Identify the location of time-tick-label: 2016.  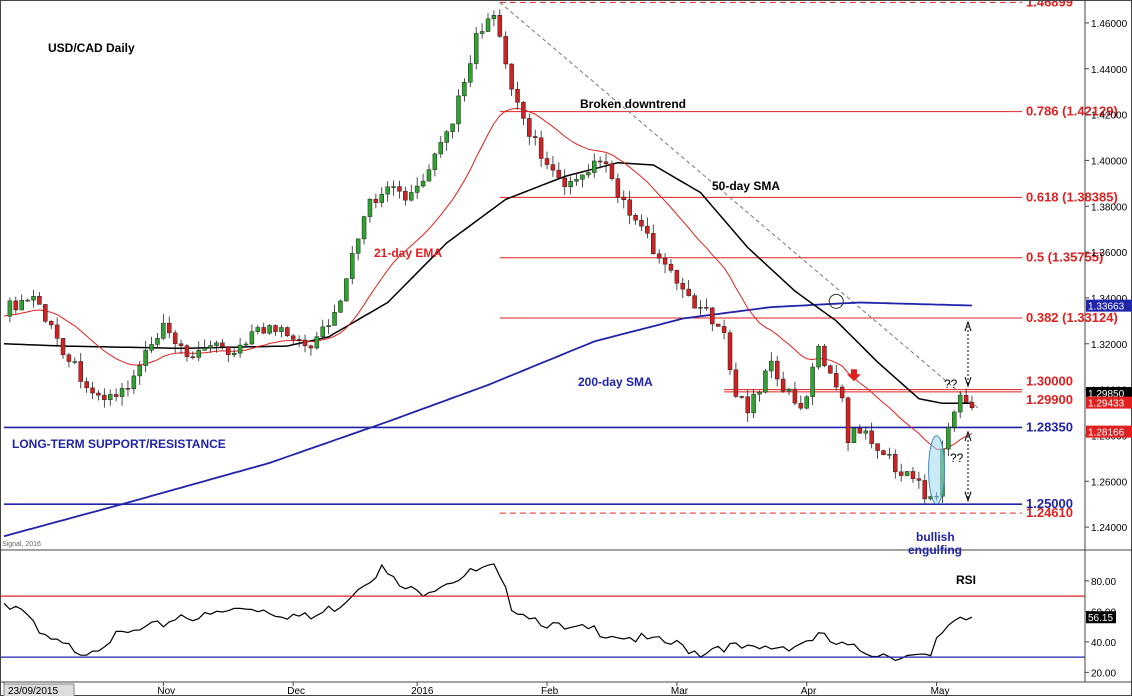
(422, 691).